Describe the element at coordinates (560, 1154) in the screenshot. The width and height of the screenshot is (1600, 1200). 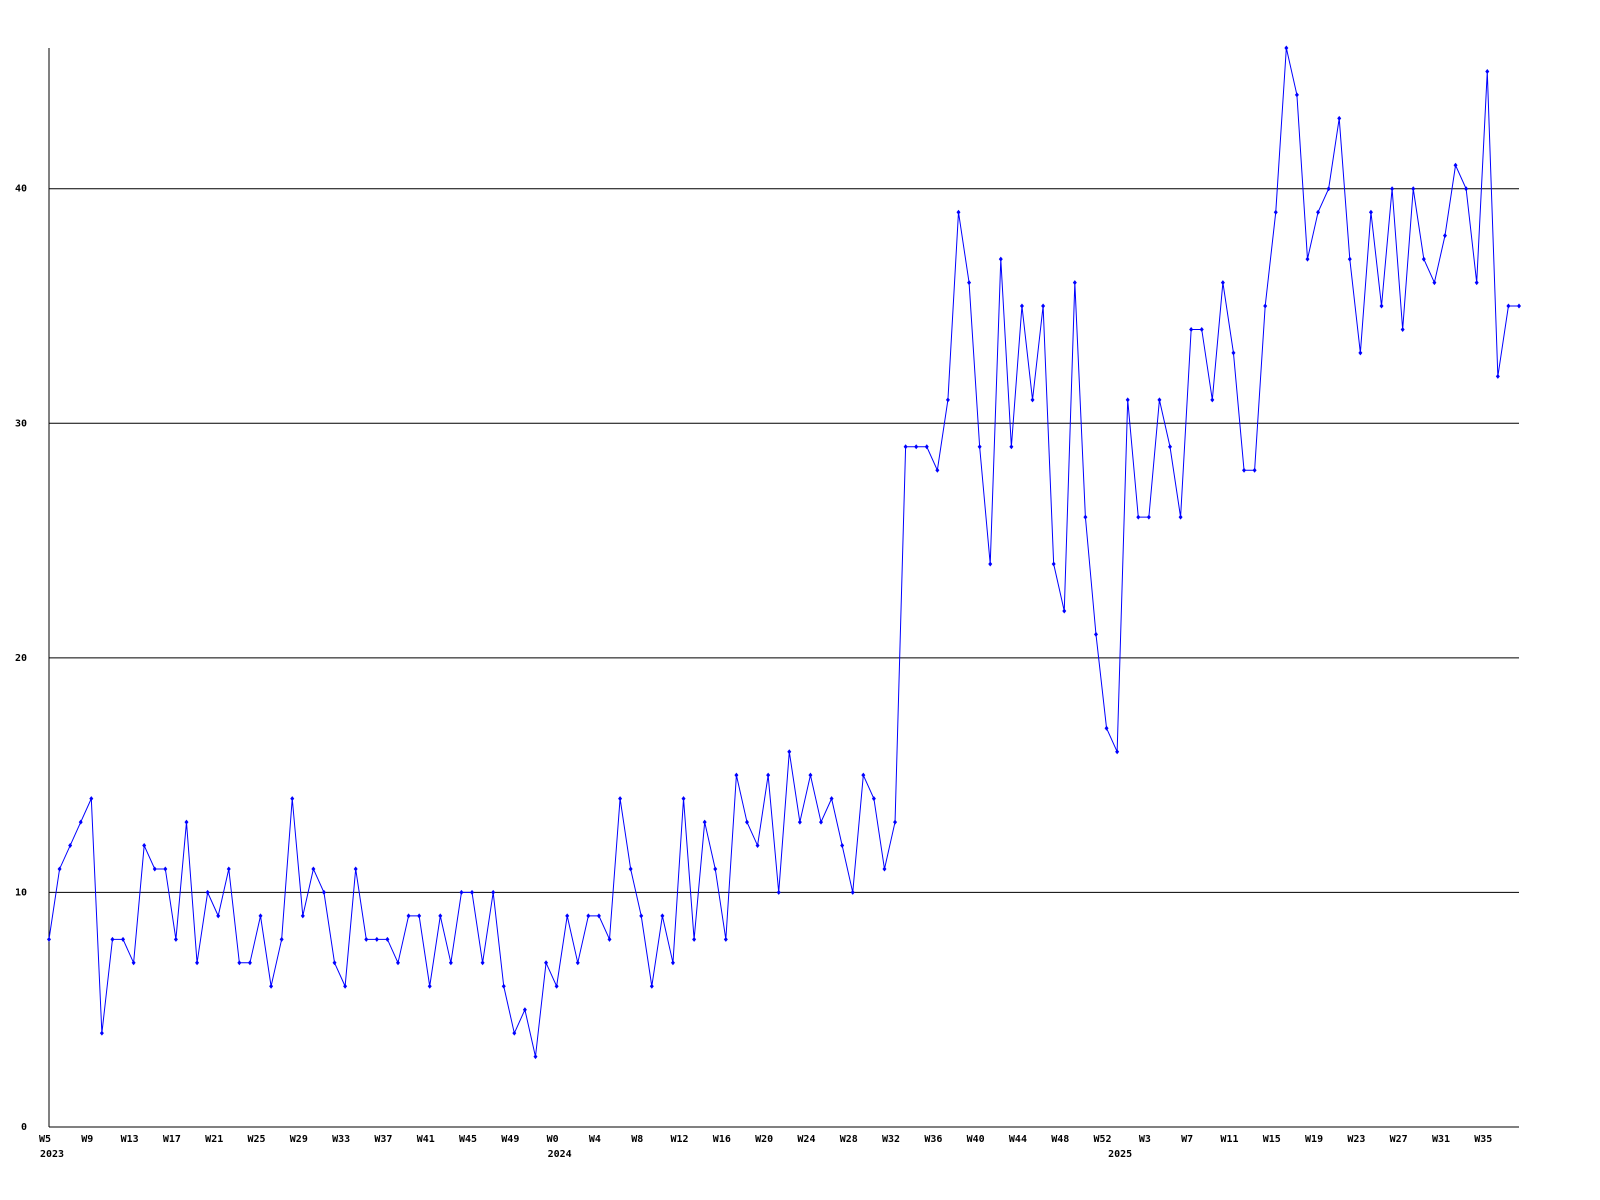
I see `year-label: 2024` at that location.